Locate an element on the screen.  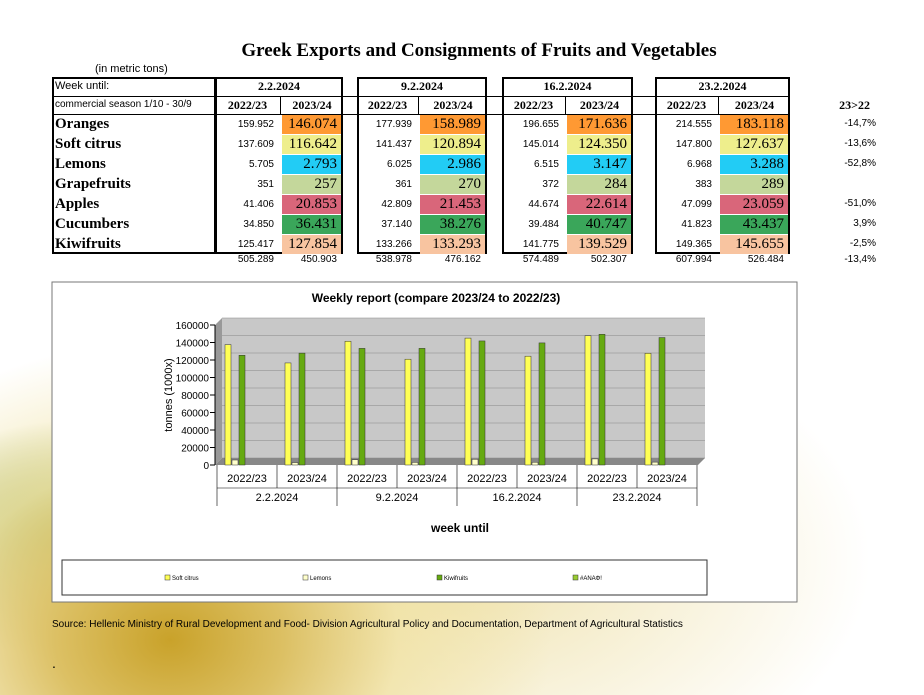
x-axis-label: week until is located at coordinates (459, 528).